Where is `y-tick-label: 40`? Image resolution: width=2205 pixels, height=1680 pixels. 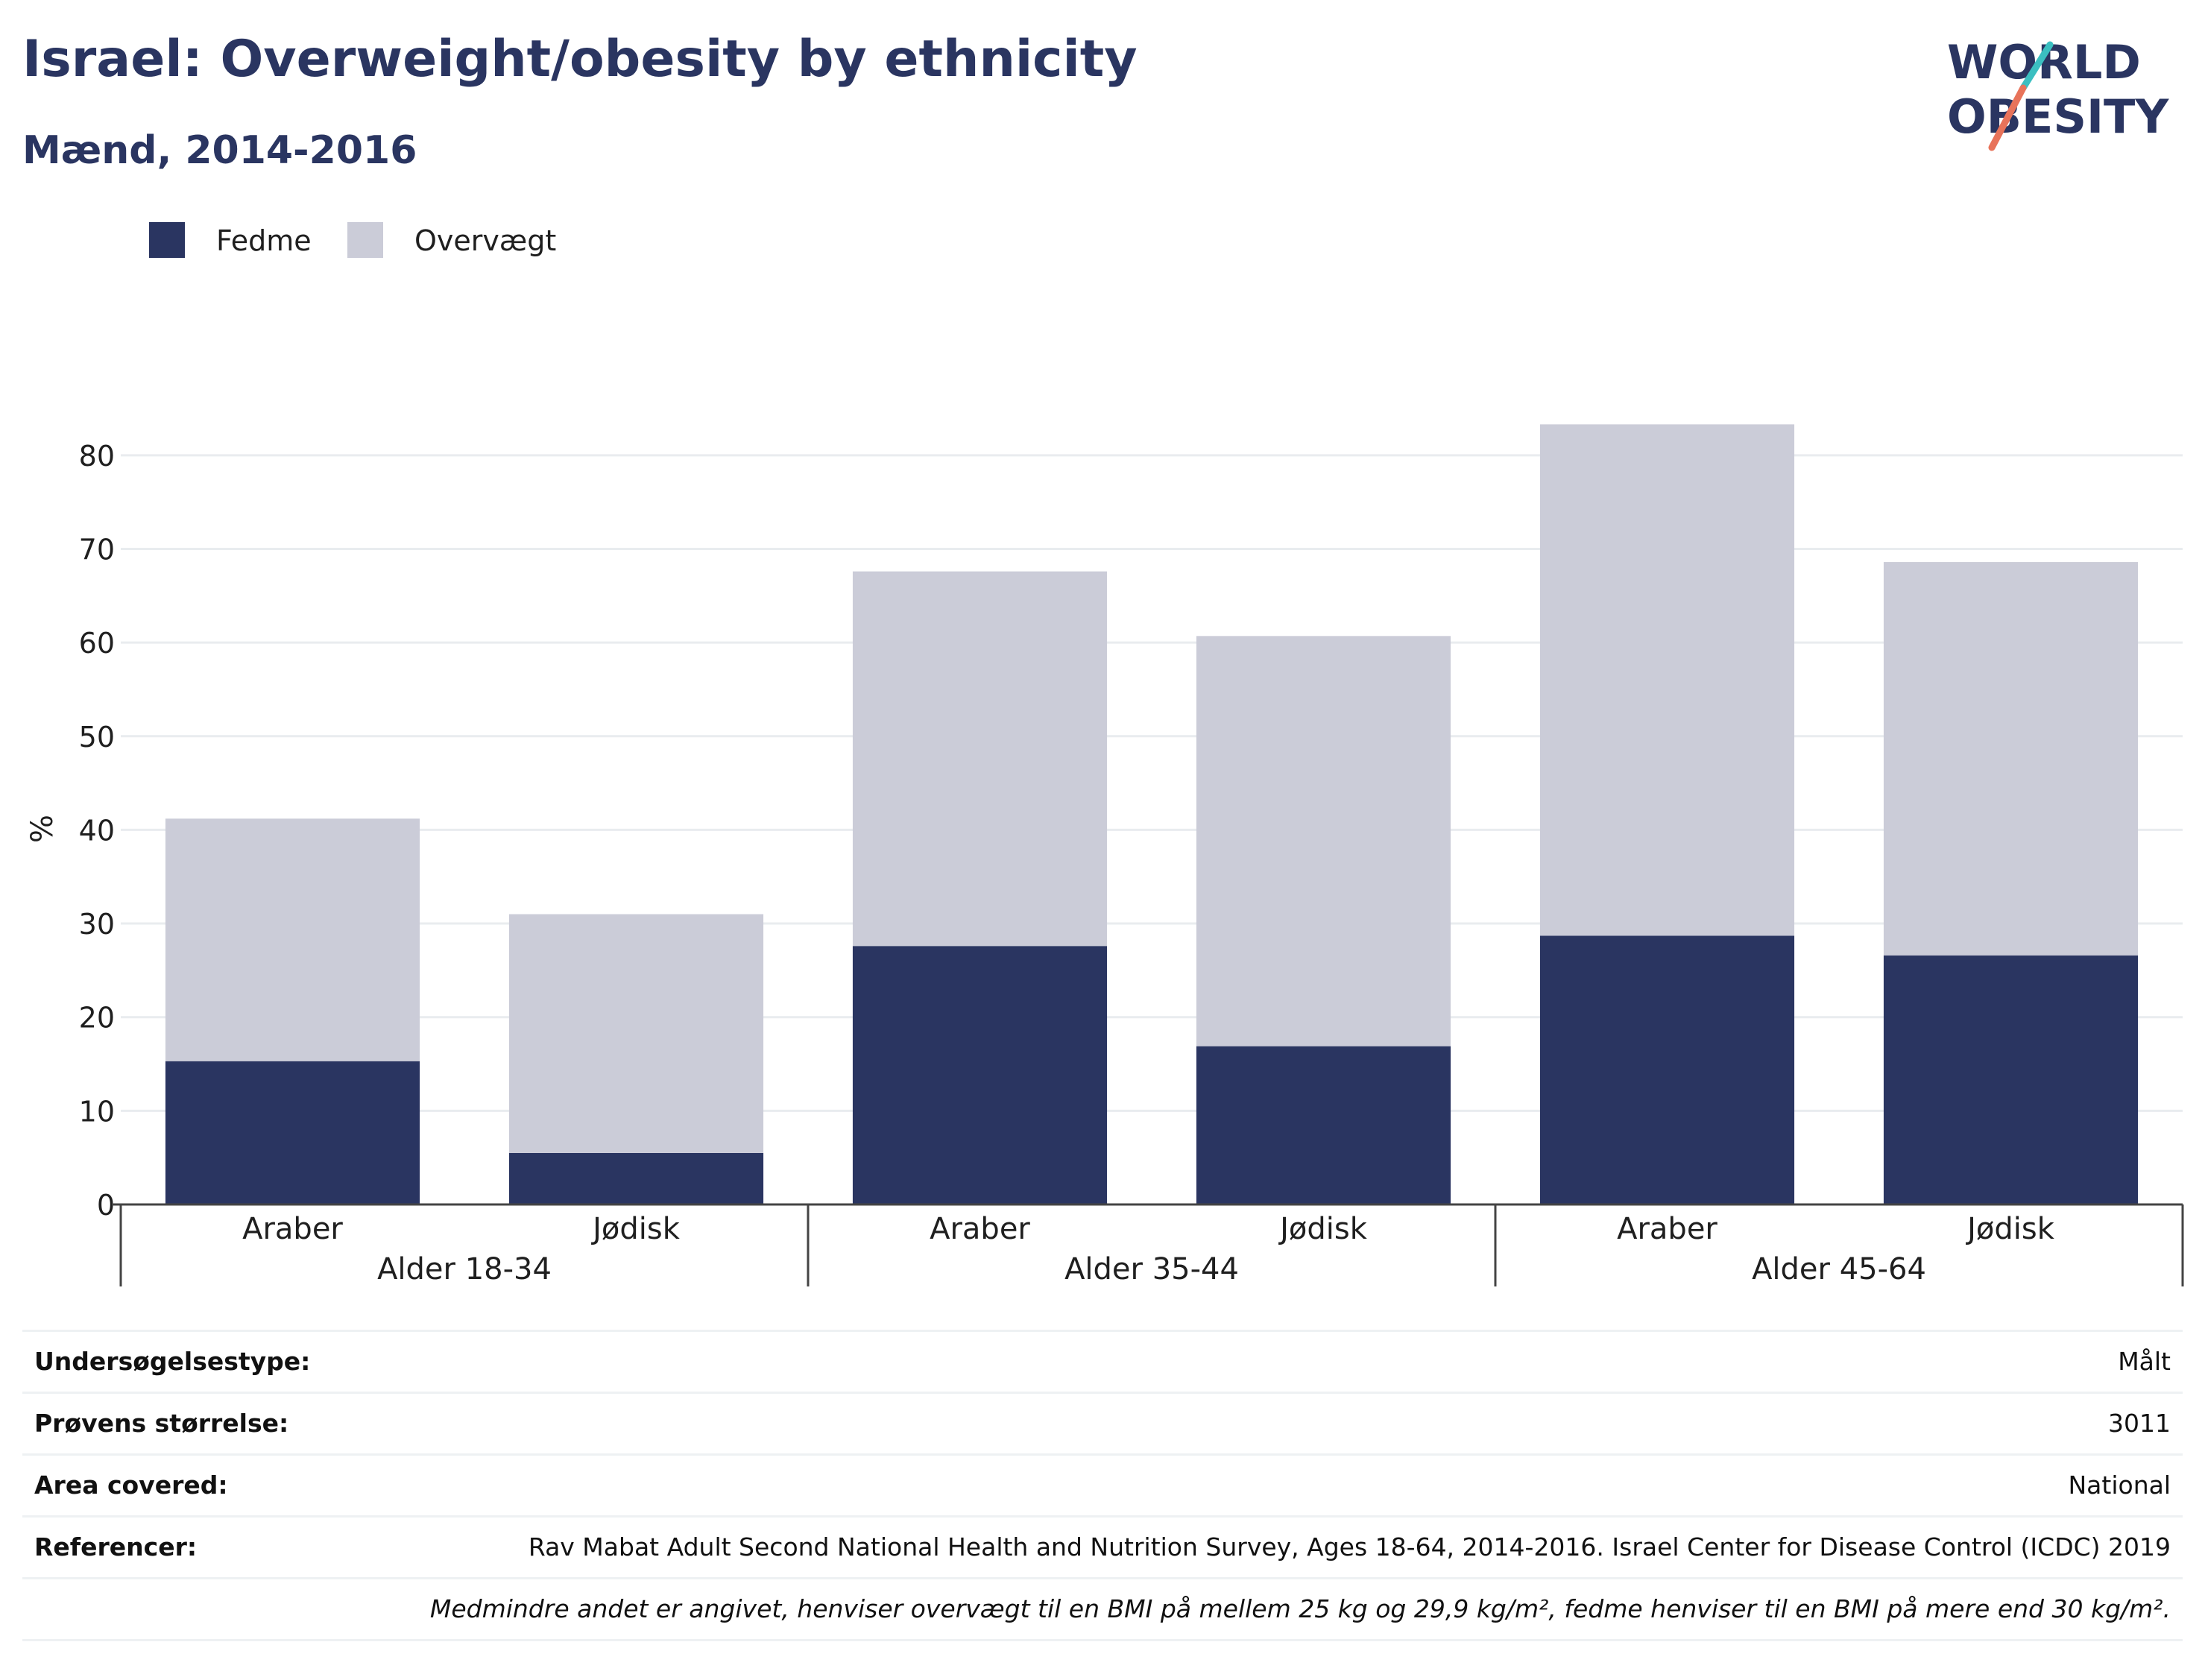
y-tick-label: 40 is located at coordinates (97, 830).